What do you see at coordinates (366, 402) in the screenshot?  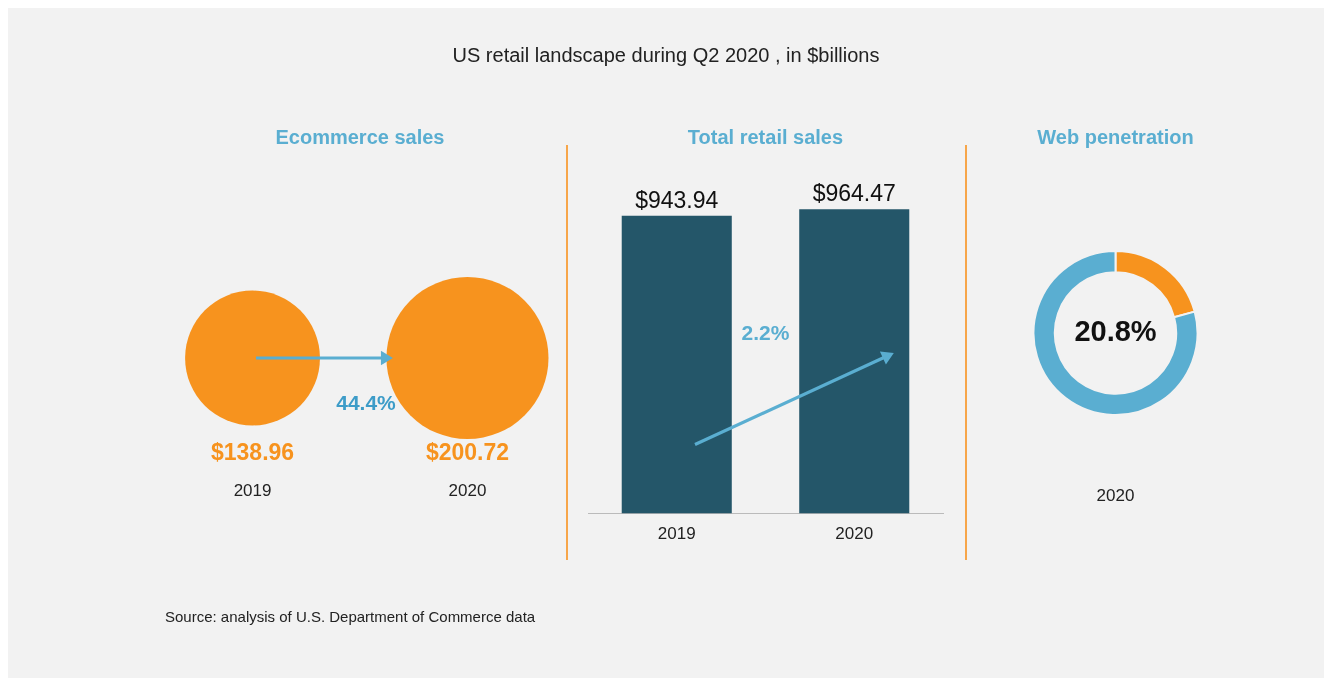 I see `text: 44.4%` at bounding box center [366, 402].